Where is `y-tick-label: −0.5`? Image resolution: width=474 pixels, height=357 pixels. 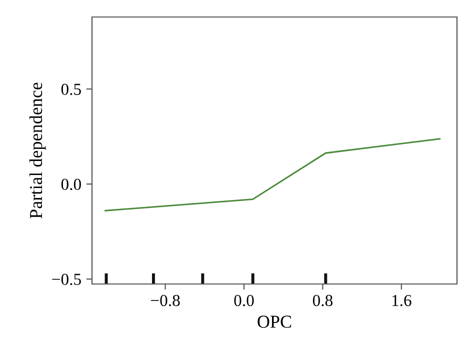 y-tick-label: −0.5 is located at coordinates (66, 280).